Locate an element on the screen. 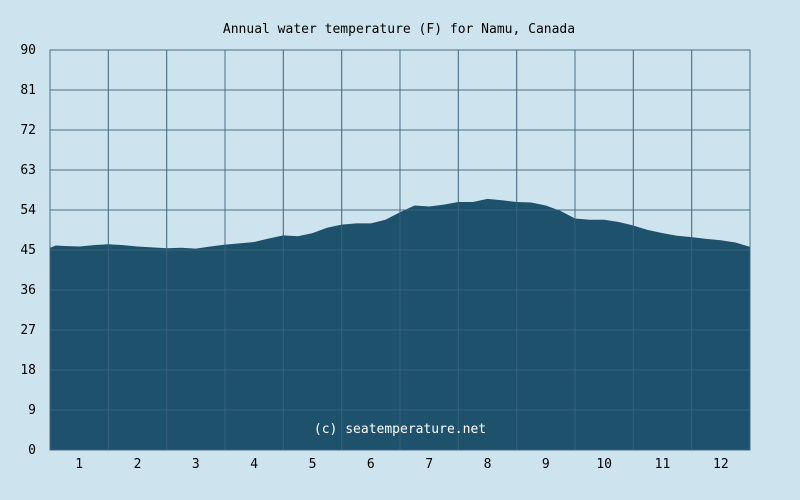  y-tick-label: 18 is located at coordinates (28, 370).